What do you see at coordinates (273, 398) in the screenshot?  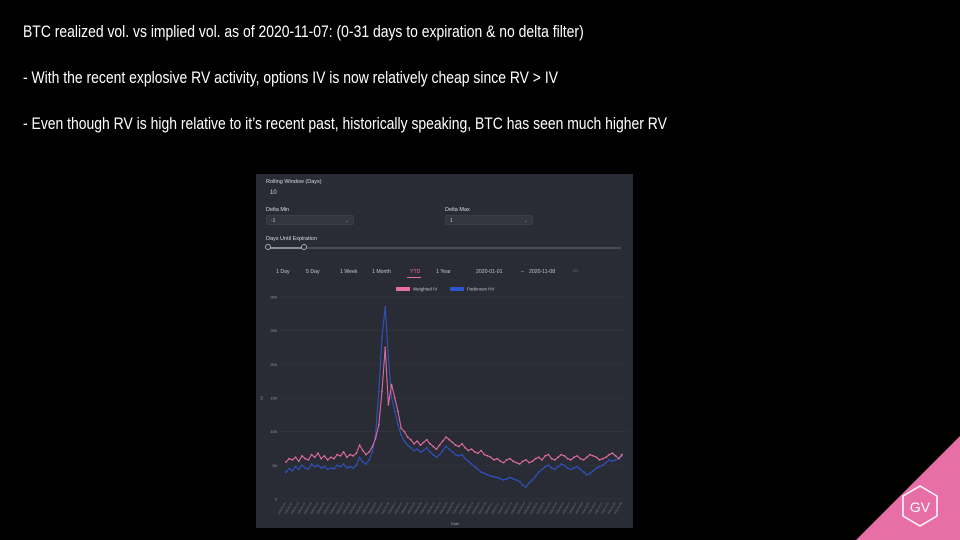 I see `y-axis-ticks: 0 50 100 150 200 250 300` at bounding box center [273, 398].